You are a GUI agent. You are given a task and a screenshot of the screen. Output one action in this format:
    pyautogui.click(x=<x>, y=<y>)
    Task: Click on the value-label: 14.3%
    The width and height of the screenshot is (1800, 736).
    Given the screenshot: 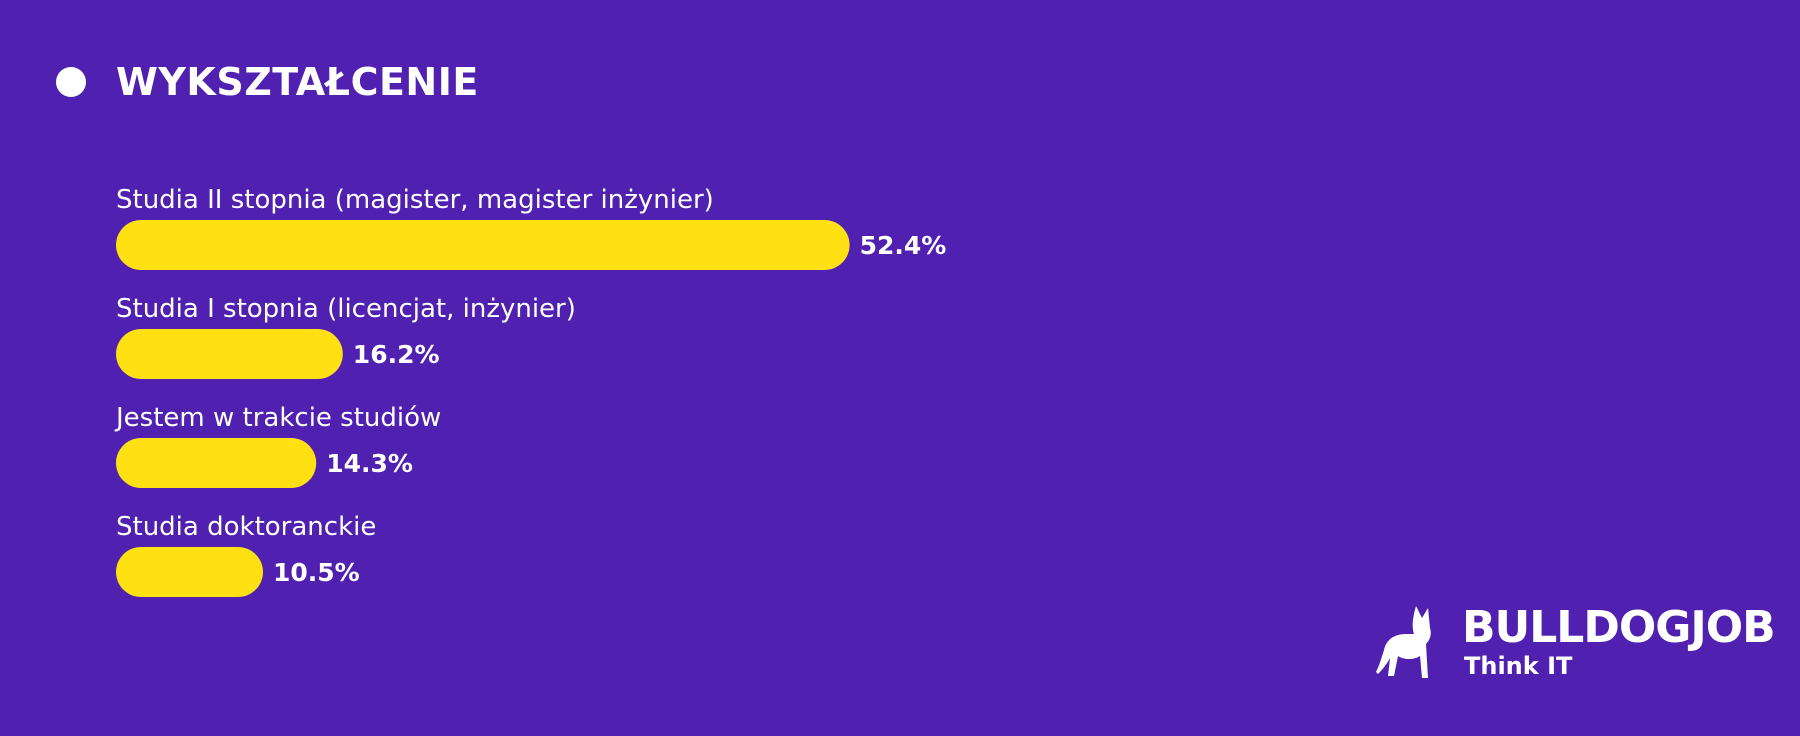 What is the action you would take?
    pyautogui.click(x=369, y=463)
    